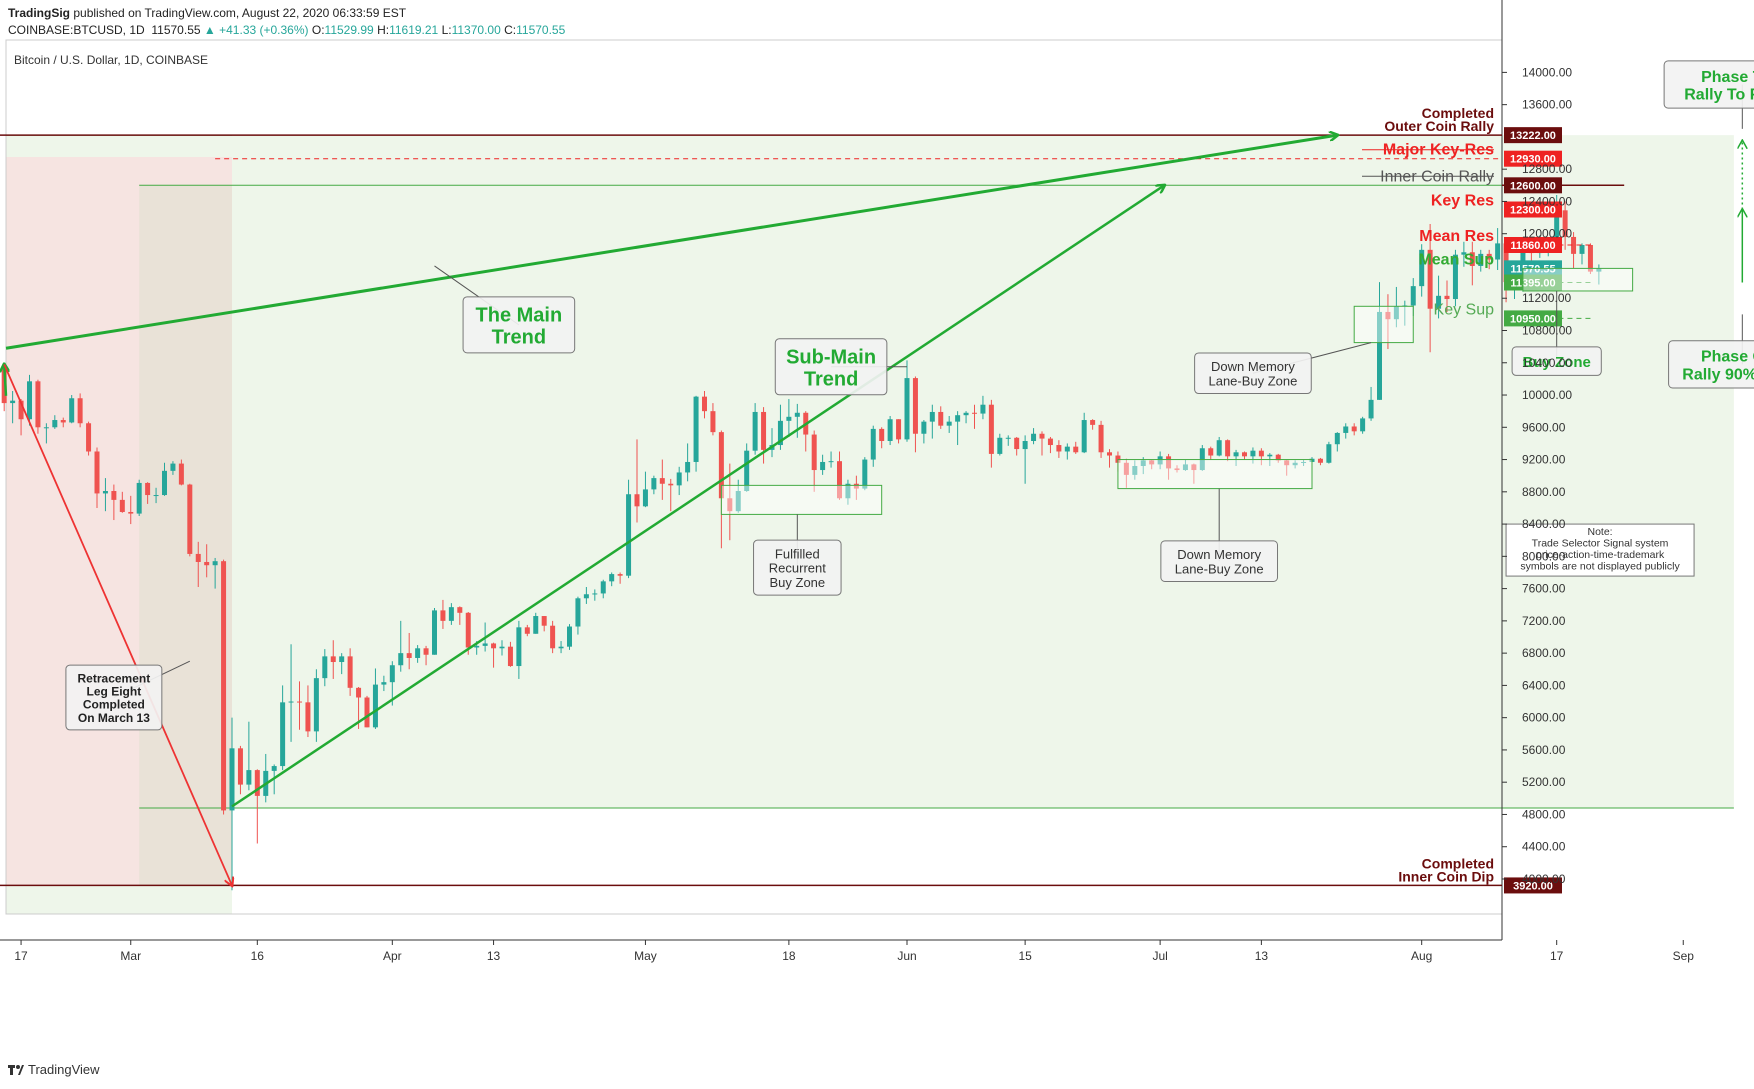  What do you see at coordinates (1159, 956) in the screenshot?
I see `time-tick-label: Jul` at bounding box center [1159, 956].